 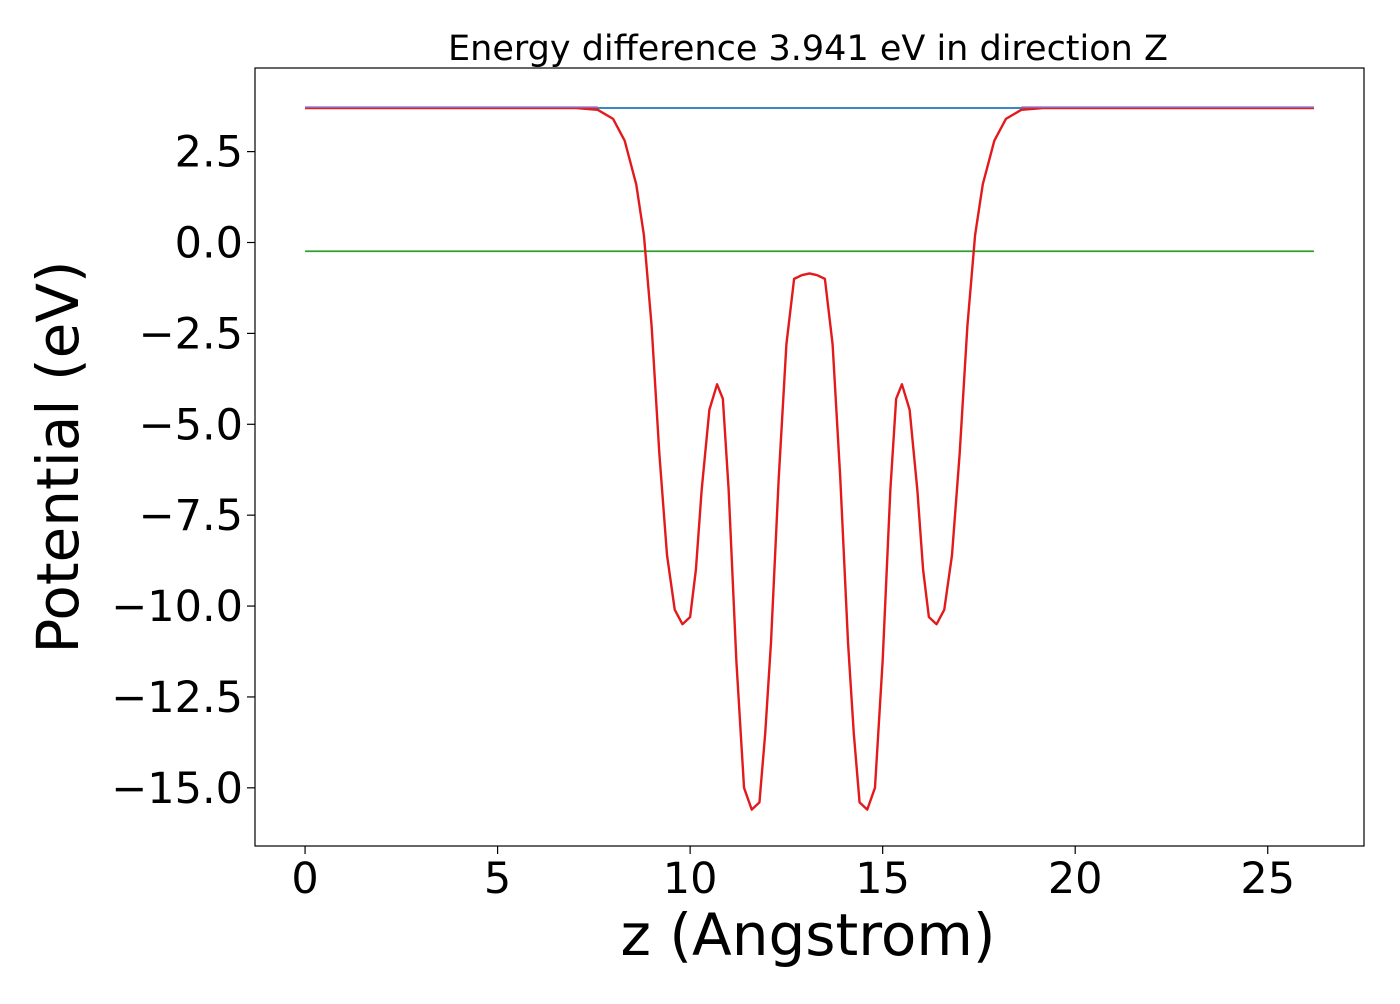 I want to click on y-tick-label: −5.0, so click(x=191, y=425).